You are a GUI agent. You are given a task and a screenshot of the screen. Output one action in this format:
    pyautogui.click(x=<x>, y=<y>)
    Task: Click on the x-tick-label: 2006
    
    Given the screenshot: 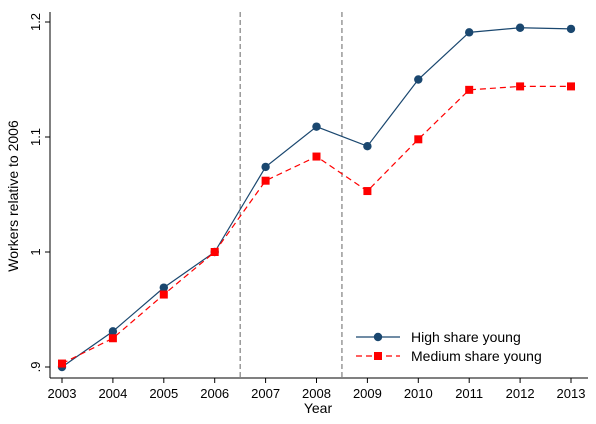 What is the action you would take?
    pyautogui.click(x=214, y=393)
    